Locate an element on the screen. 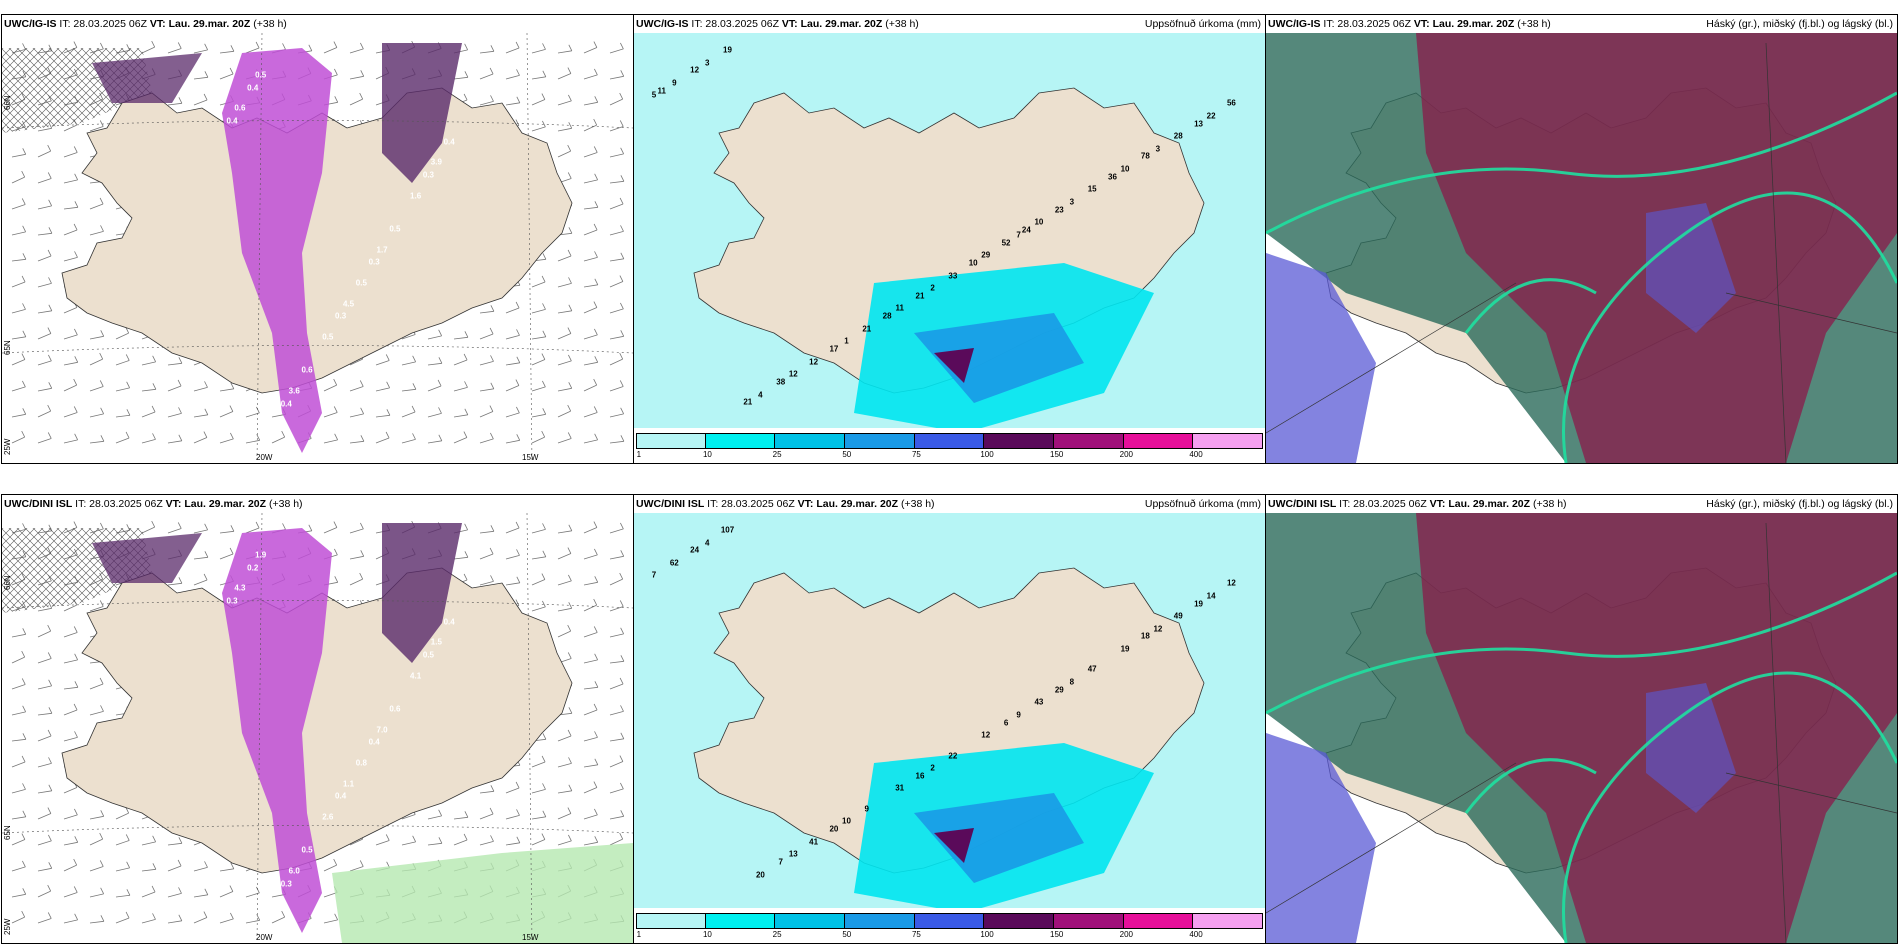 The image size is (1900, 950). lon-label: 20W is located at coordinates (264, 457).